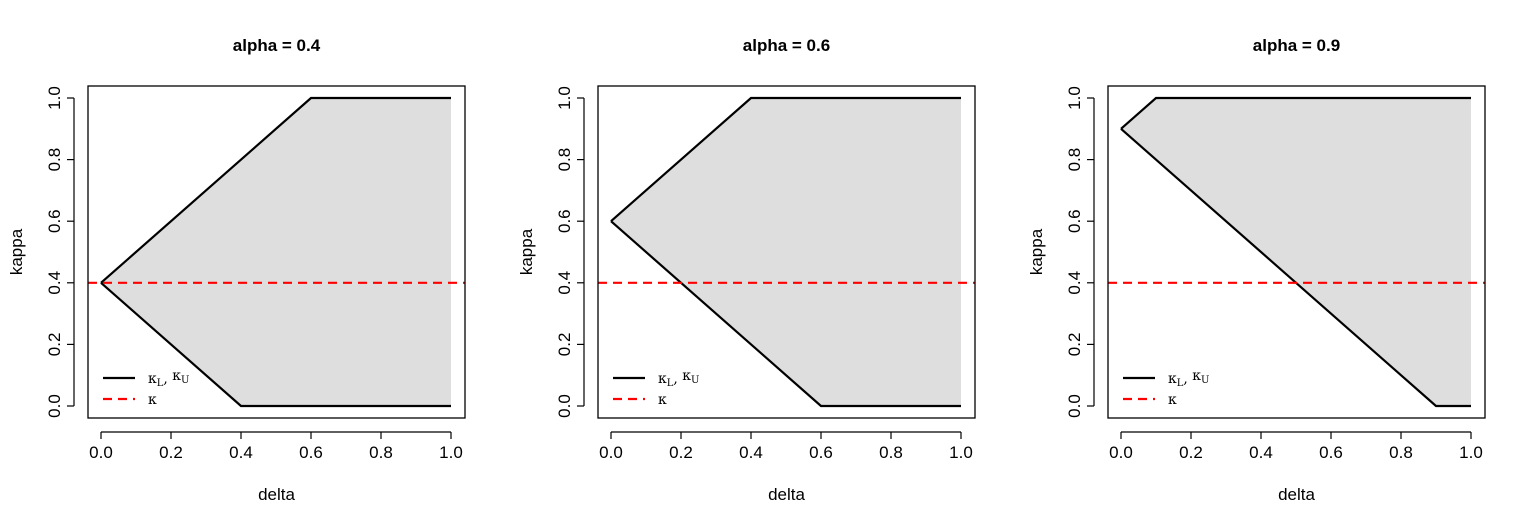 The image size is (1530, 528). Describe the element at coordinates (786, 45) in the screenshot. I see `chart-title: alpha = 0.6` at that location.